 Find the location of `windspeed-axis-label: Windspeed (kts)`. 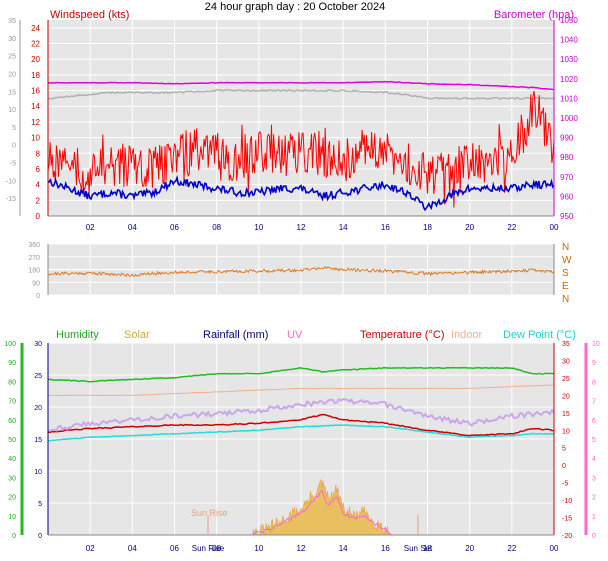

windspeed-axis-label: Windspeed (kts) is located at coordinates (89, 15).